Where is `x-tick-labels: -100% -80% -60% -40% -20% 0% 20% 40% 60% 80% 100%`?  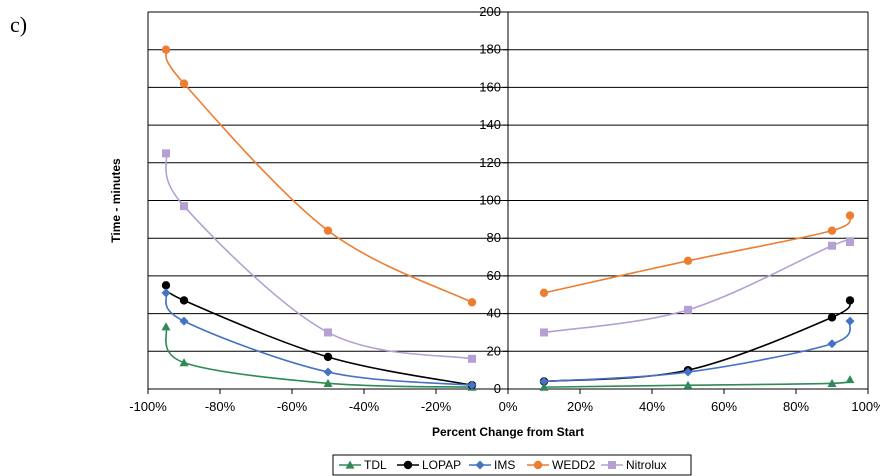 x-tick-labels: -100% -80% -60% -40% -20% 0% 20% 40% 60% 80% 100% is located at coordinates (504, 406).